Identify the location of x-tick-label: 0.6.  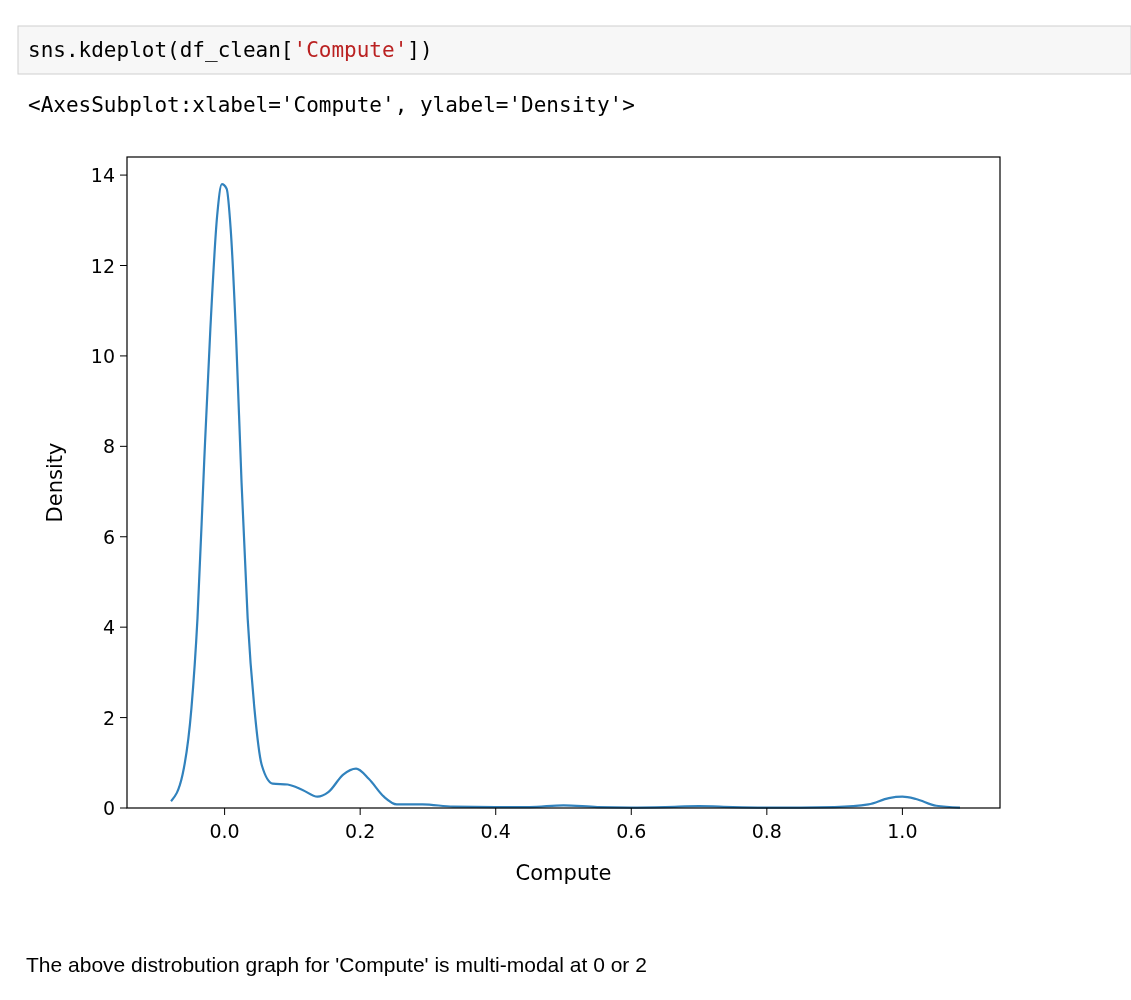
(631, 831).